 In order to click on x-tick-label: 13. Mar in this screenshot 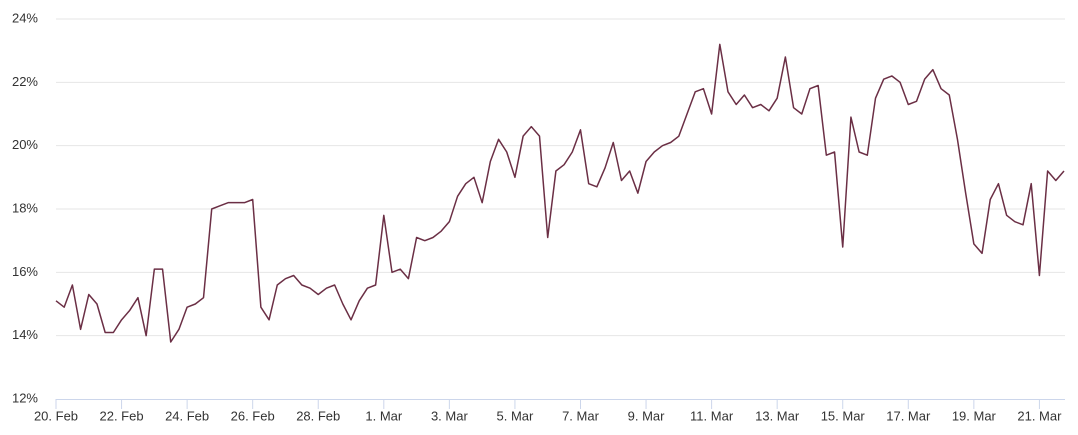, I will do `click(777, 415)`.